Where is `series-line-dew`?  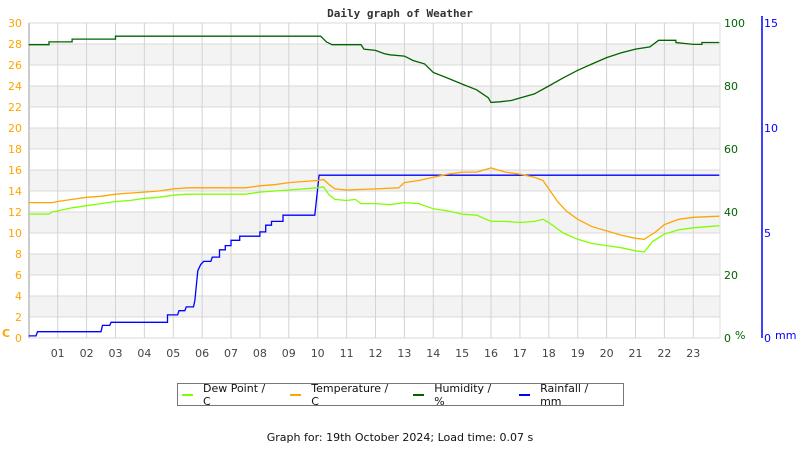 series-line-dew is located at coordinates (374, 219).